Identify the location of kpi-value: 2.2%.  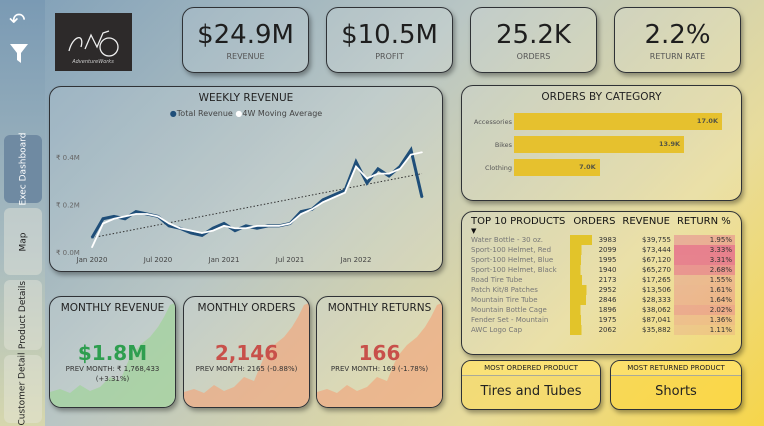
(677, 34).